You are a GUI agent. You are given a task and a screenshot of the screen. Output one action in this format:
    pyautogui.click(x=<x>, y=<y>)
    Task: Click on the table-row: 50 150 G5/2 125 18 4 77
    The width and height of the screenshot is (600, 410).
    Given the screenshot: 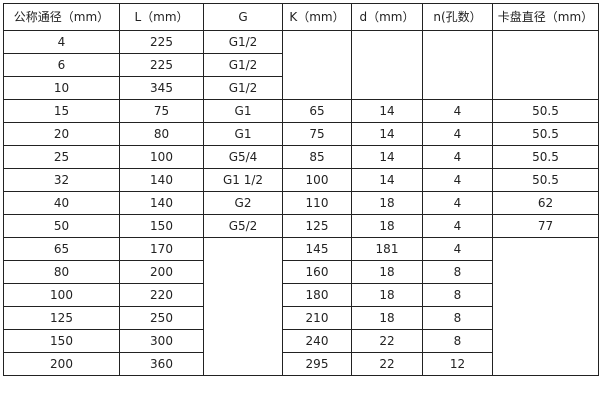 What is the action you would take?
    pyautogui.click(x=301, y=226)
    